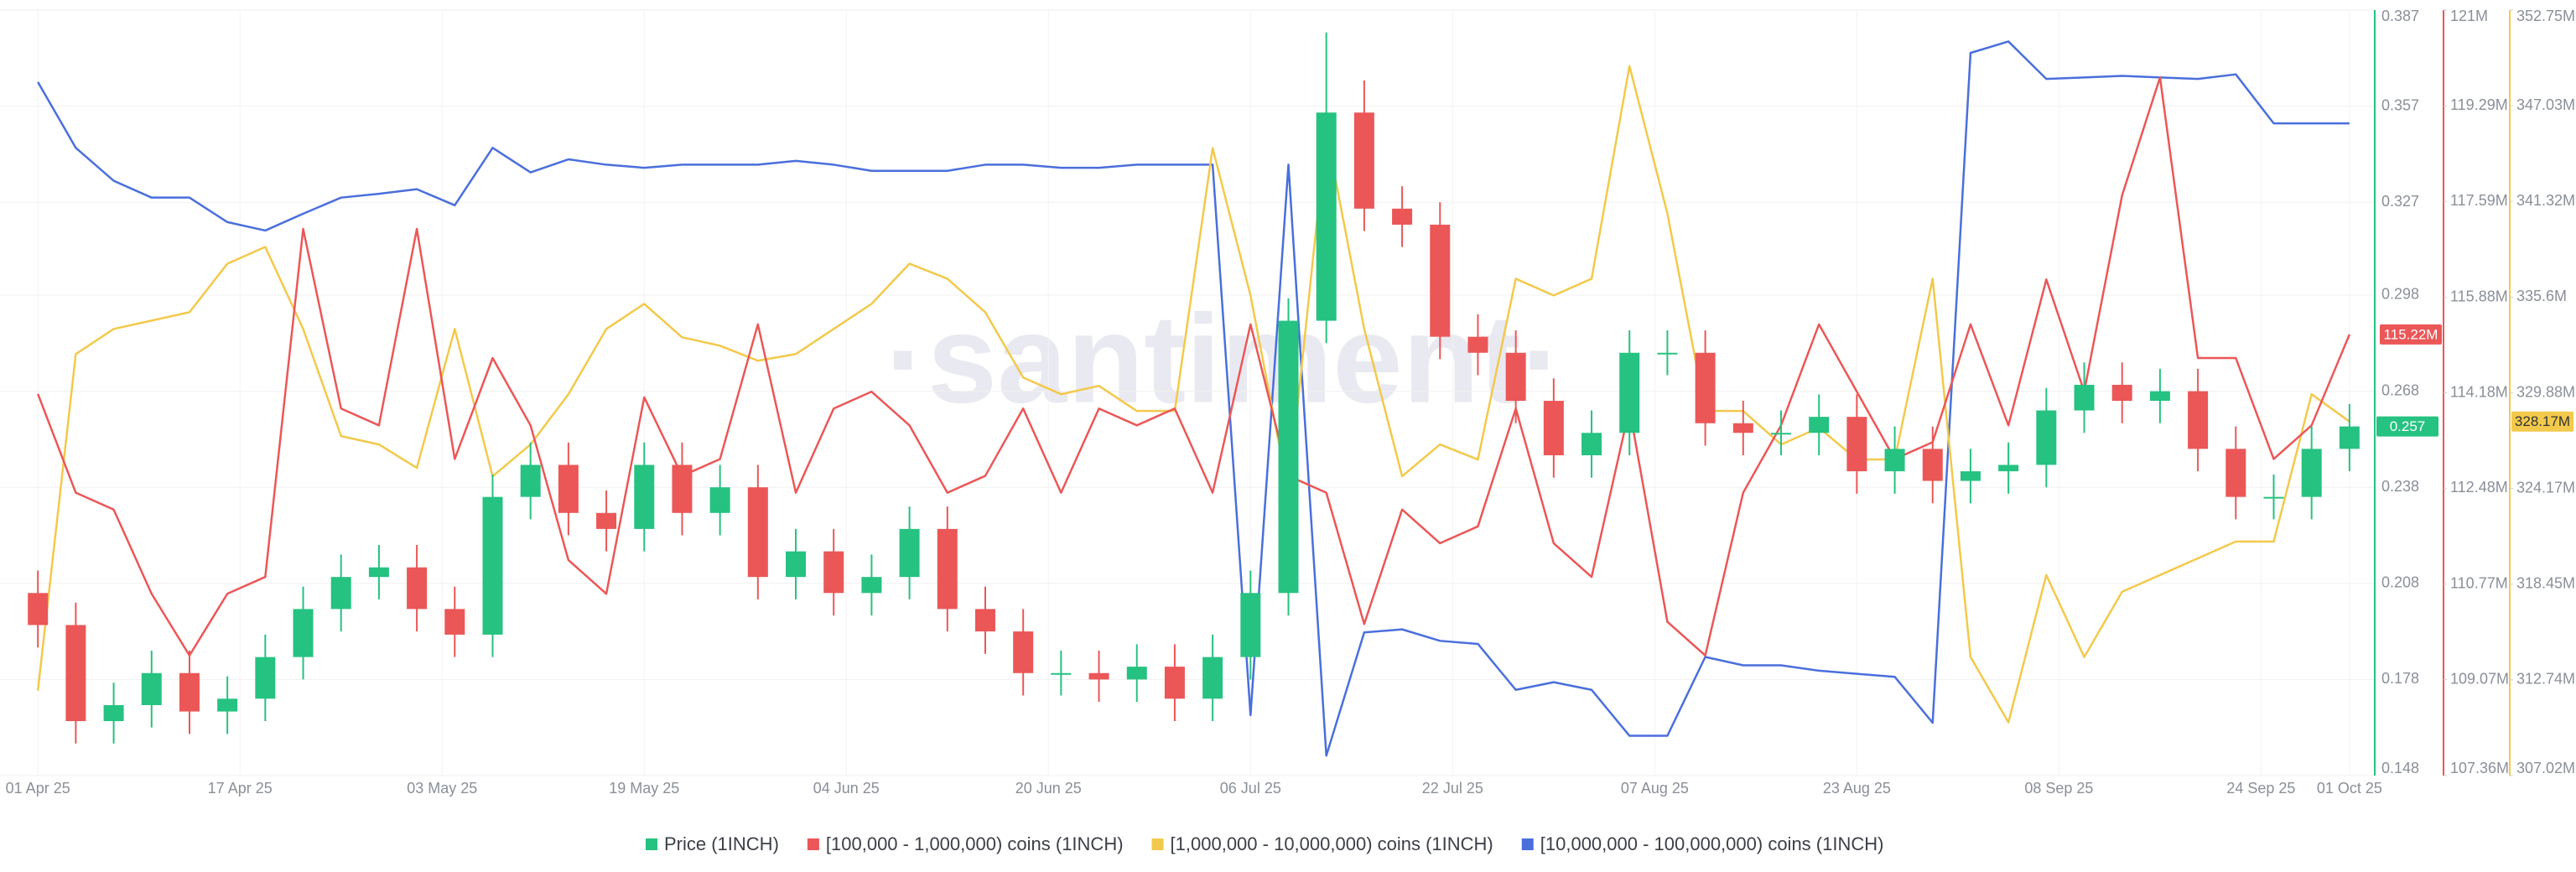  What do you see at coordinates (2400, 104) in the screenshot?
I see `y-tick-label: 0.357` at bounding box center [2400, 104].